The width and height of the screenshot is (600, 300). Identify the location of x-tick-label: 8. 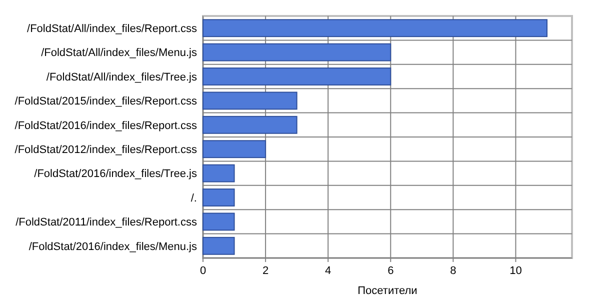
(453, 271).